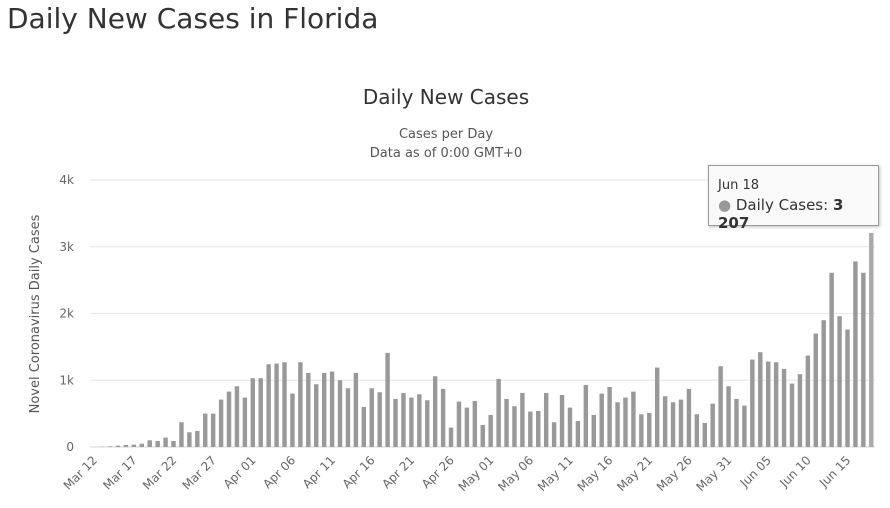  I want to click on y-tick-label: 2k, so click(66, 314).